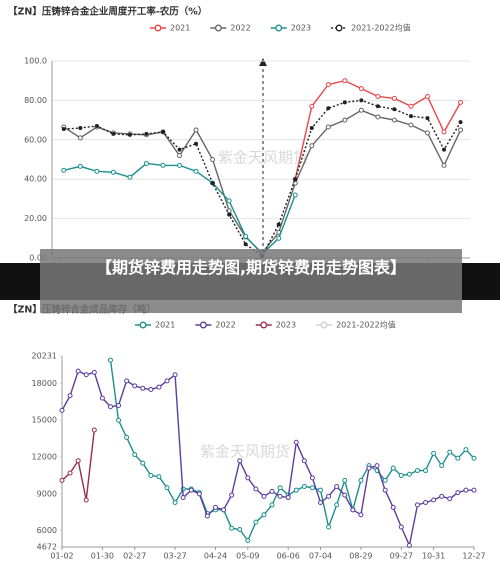 Image resolution: width=500 pixels, height=564 pixels. I want to click on x-tick-label: 02-27, so click(134, 556).